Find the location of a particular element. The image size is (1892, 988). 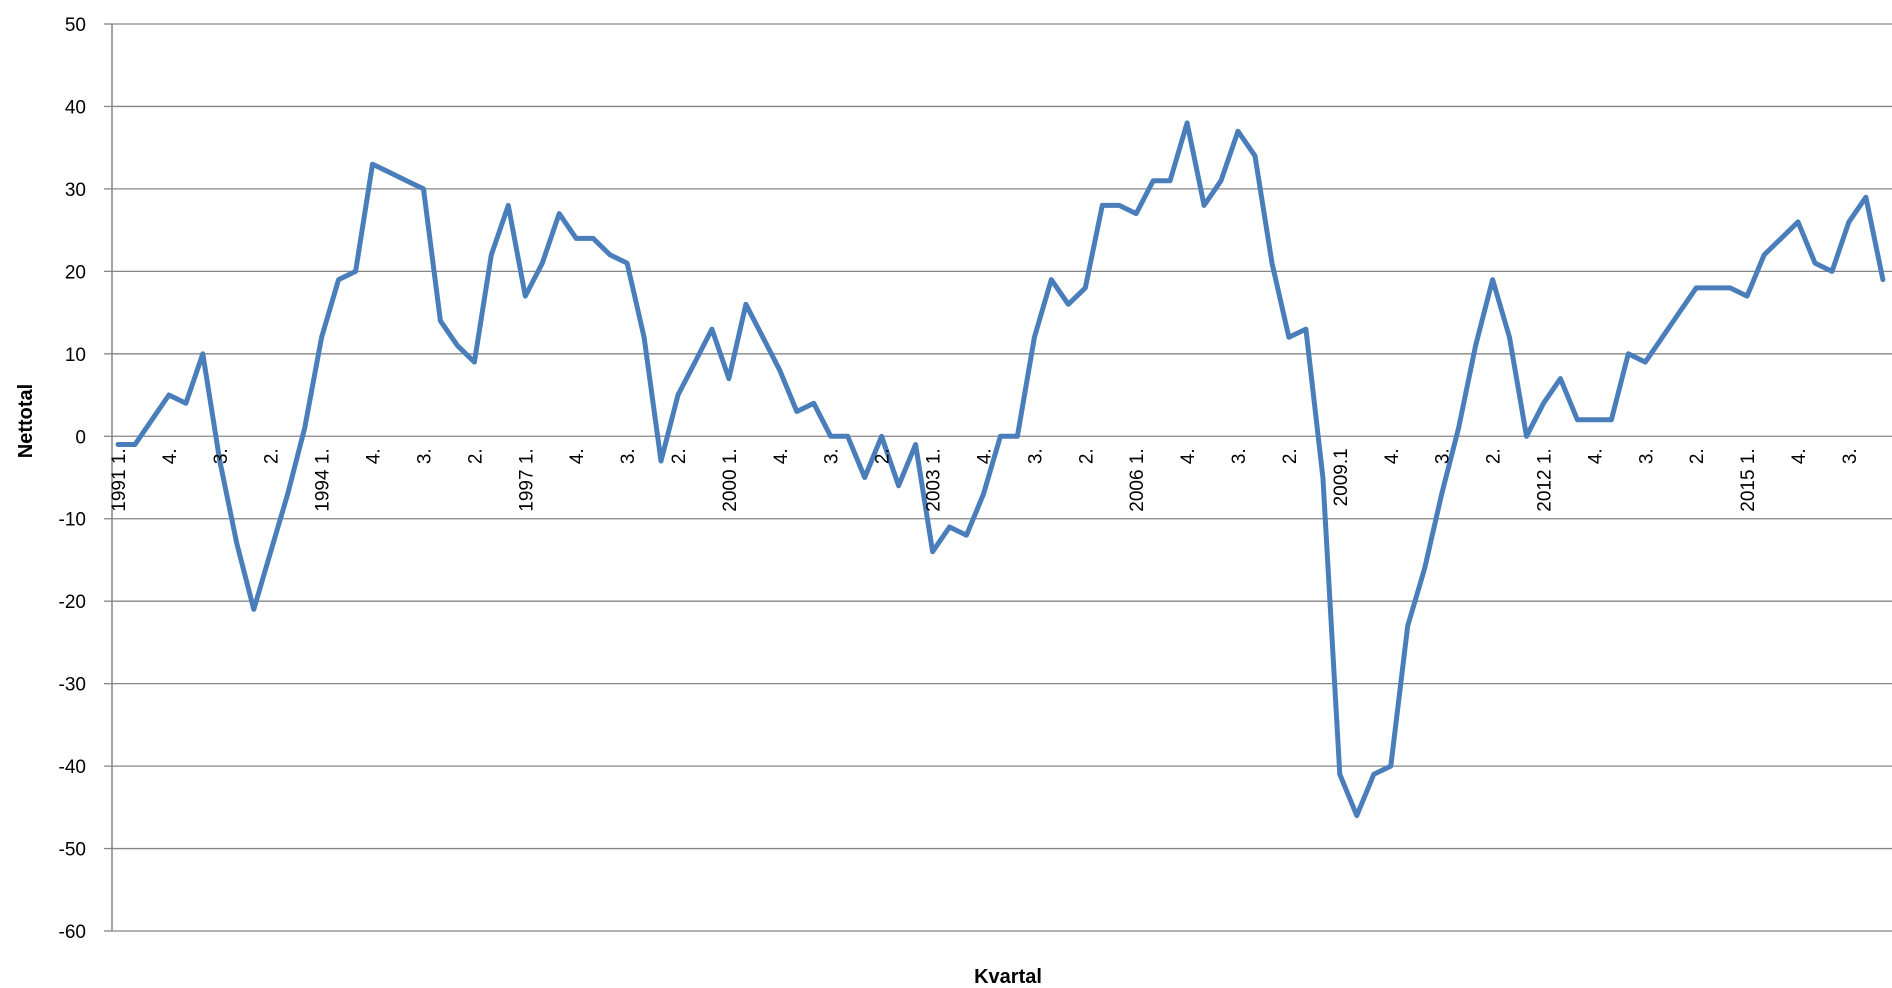

y-tick-label: -10 is located at coordinates (72, 520).